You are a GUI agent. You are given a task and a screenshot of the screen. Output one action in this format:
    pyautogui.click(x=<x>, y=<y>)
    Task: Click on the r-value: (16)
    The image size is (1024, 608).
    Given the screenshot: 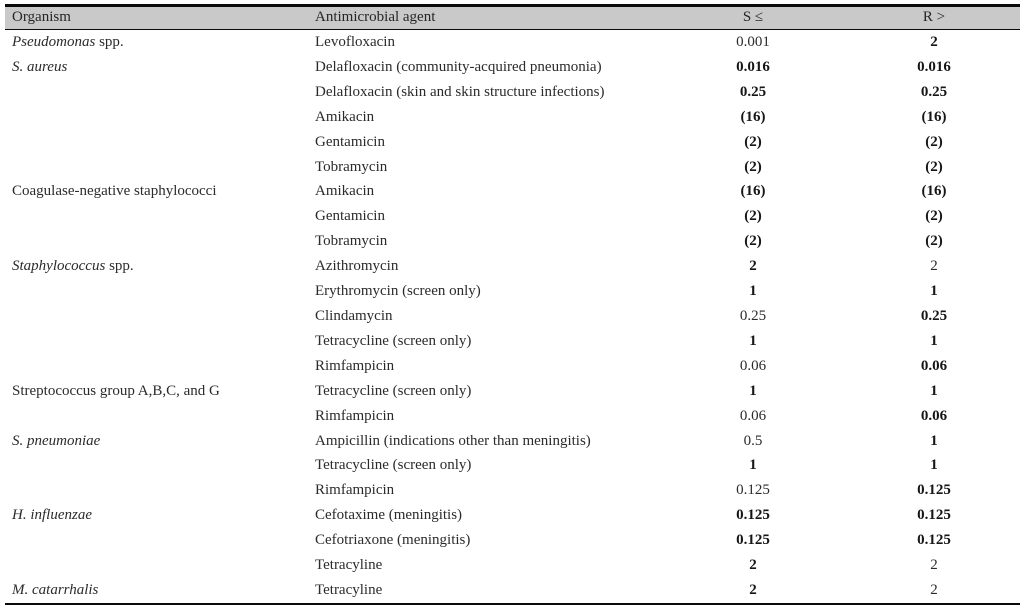 What is the action you would take?
    pyautogui.click(x=934, y=191)
    